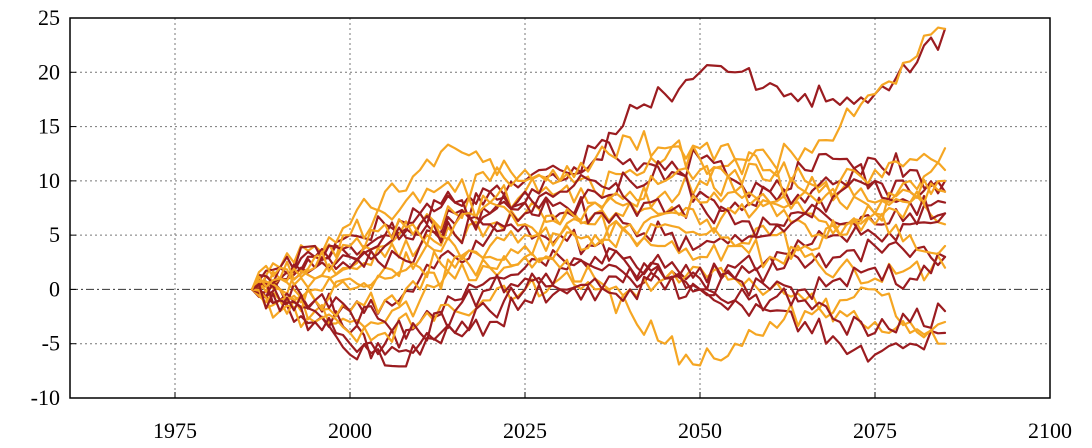 This screenshot has height=448, width=1092. I want to click on y-tick-label-1: 20, so click(49, 71).